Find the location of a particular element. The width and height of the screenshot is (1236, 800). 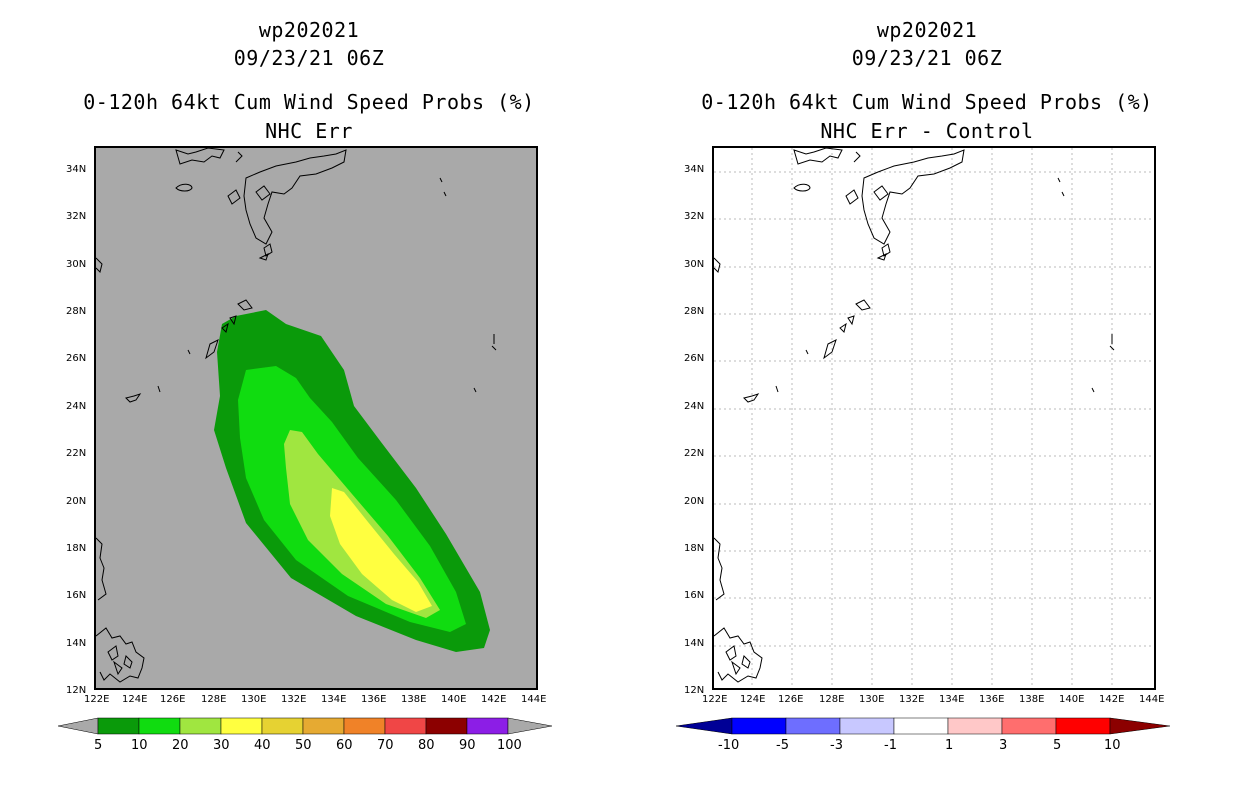

colorbar-right-label: -1 is located at coordinates (890, 745).